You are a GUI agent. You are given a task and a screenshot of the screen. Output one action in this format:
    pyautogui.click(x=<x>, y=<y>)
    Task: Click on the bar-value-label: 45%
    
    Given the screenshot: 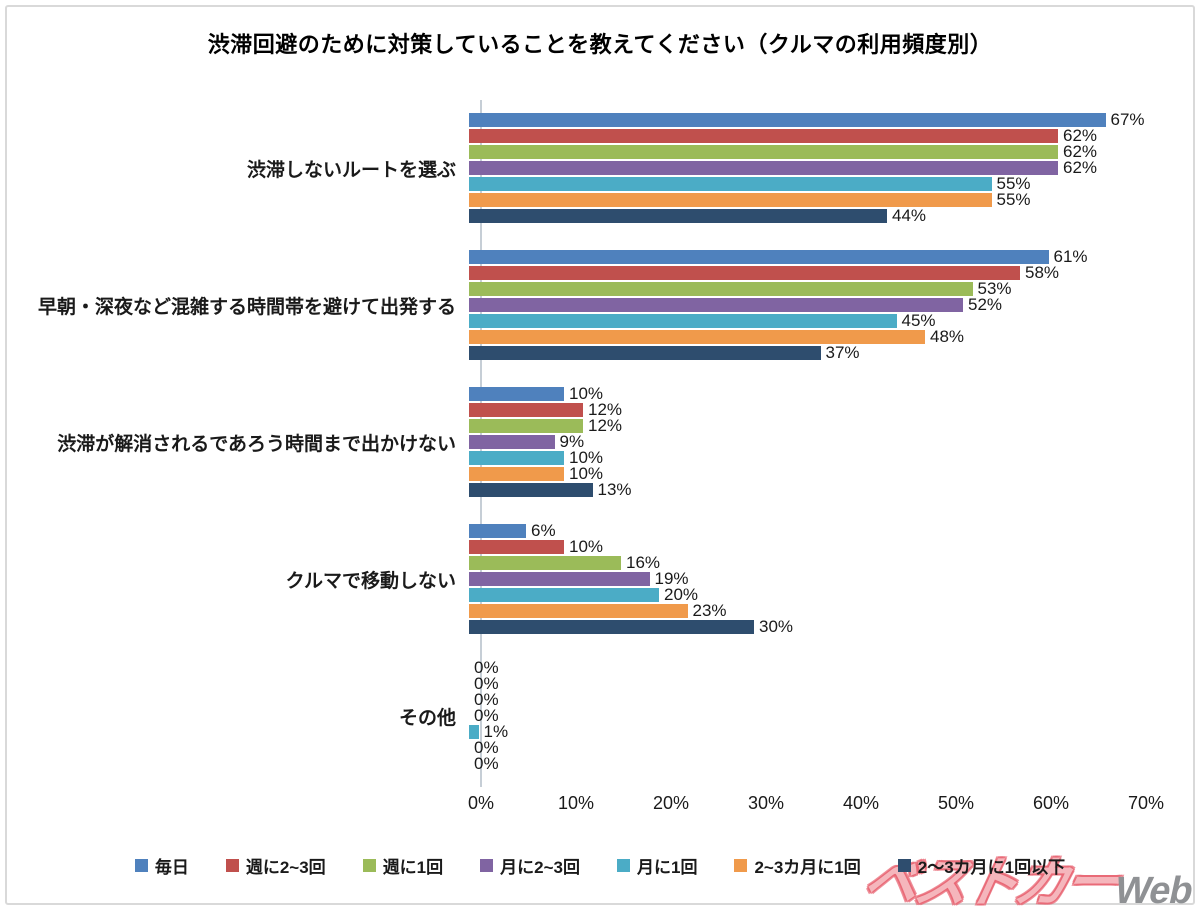 What is the action you would take?
    pyautogui.click(x=918, y=320)
    